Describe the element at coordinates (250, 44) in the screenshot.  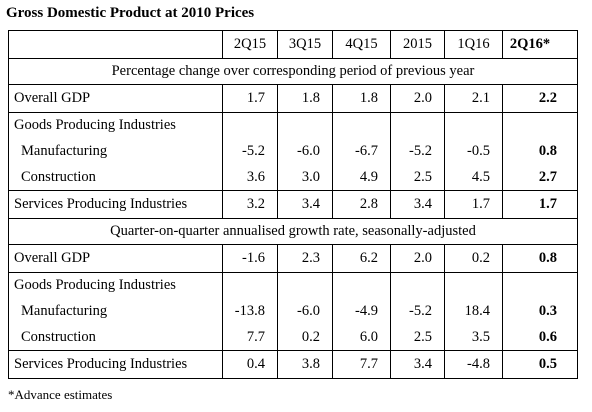
I see `column-header: 2Q15` at that location.